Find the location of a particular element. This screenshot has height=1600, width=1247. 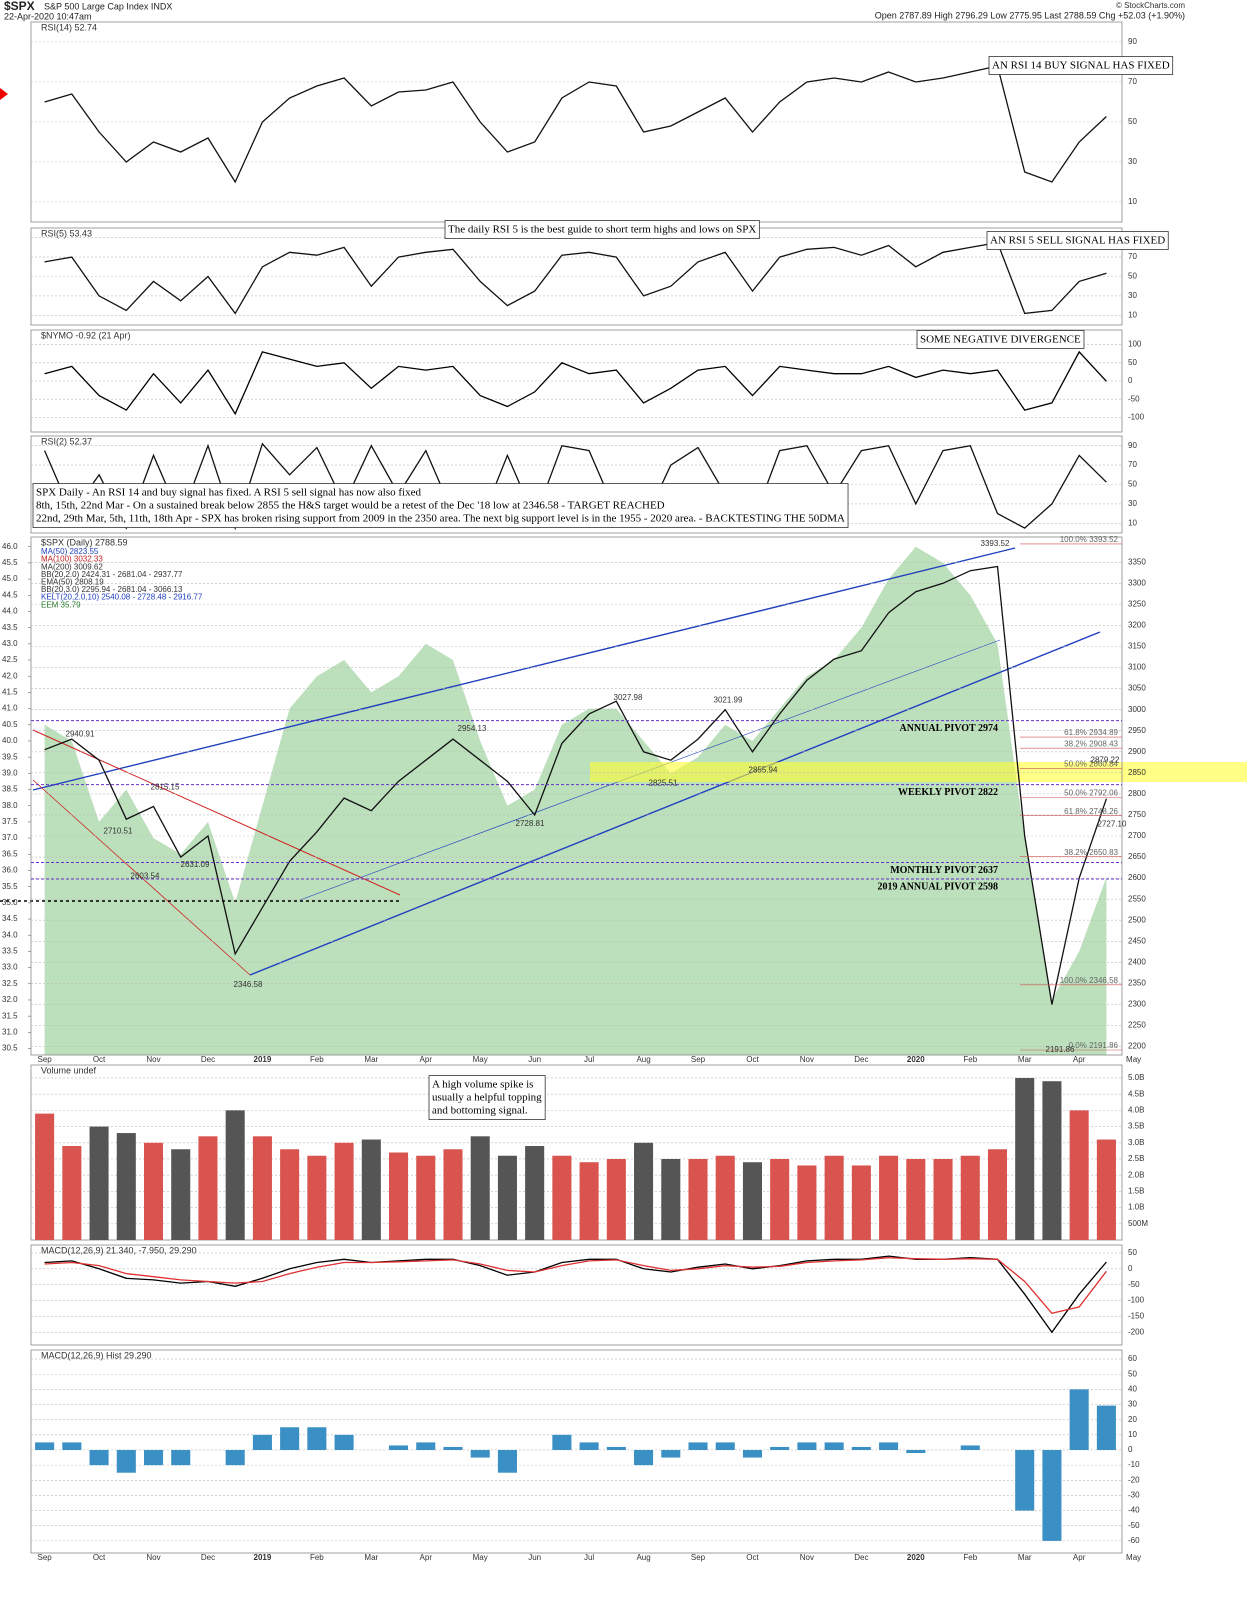

price-label: 2855.94 is located at coordinates (763, 769).